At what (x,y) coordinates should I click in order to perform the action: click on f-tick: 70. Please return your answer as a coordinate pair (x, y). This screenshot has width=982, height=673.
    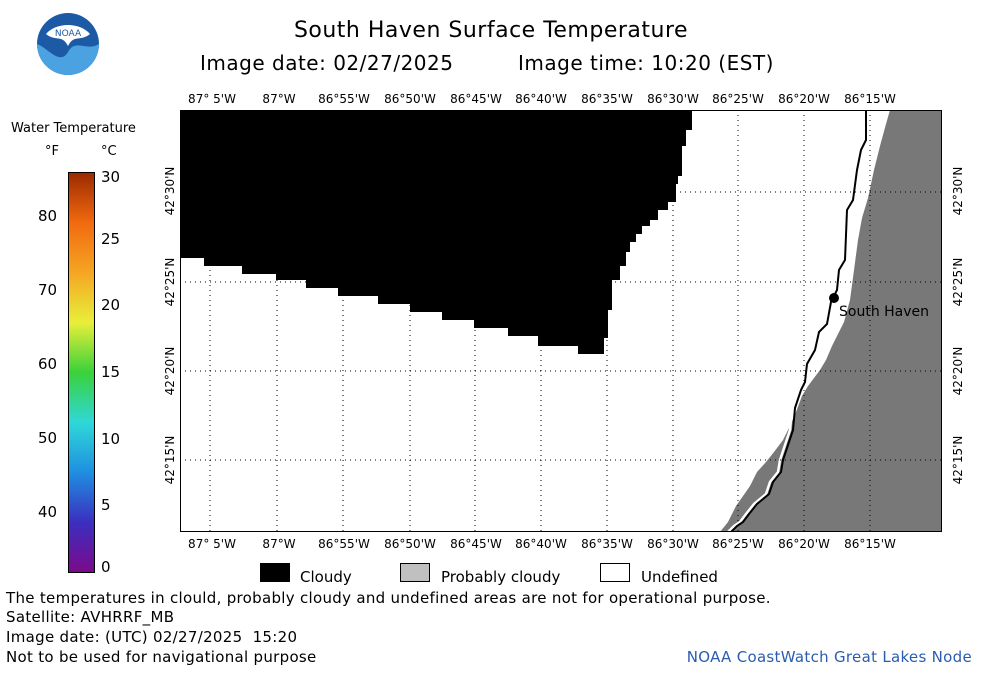
    Looking at the image, I should click on (48, 290).